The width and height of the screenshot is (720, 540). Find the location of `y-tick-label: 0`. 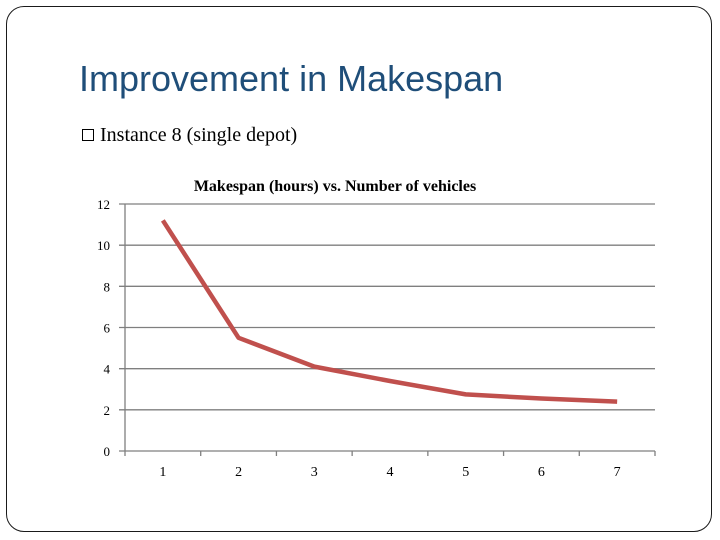

y-tick-label: 0 is located at coordinates (107, 451).